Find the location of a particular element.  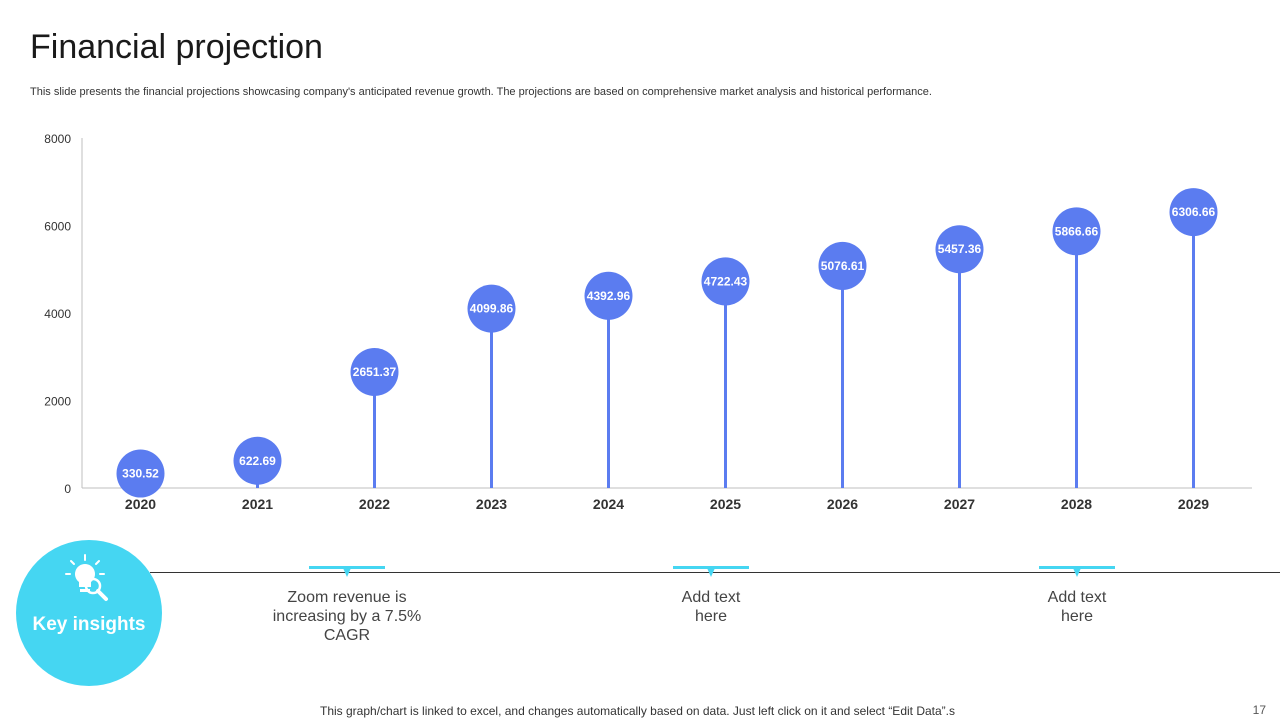

x-tick-label: 2023 is located at coordinates (491, 504).